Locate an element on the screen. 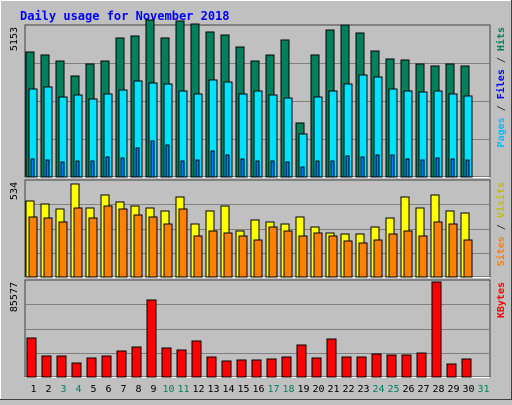 This screenshot has width=512, height=405. x-label-27: 27 is located at coordinates (423, 389).